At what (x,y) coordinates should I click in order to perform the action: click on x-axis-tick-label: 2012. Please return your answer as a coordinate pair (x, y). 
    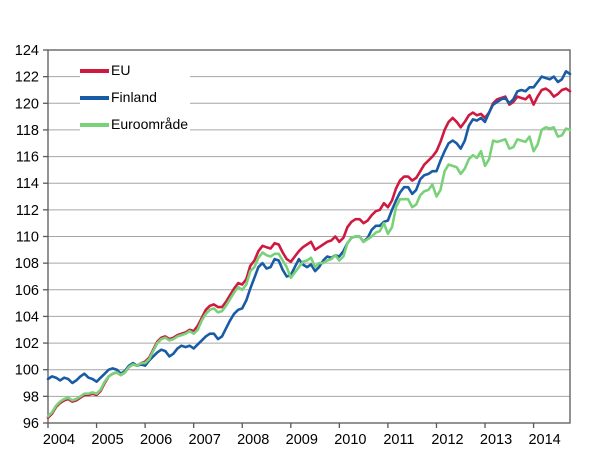
    Looking at the image, I should click on (447, 440).